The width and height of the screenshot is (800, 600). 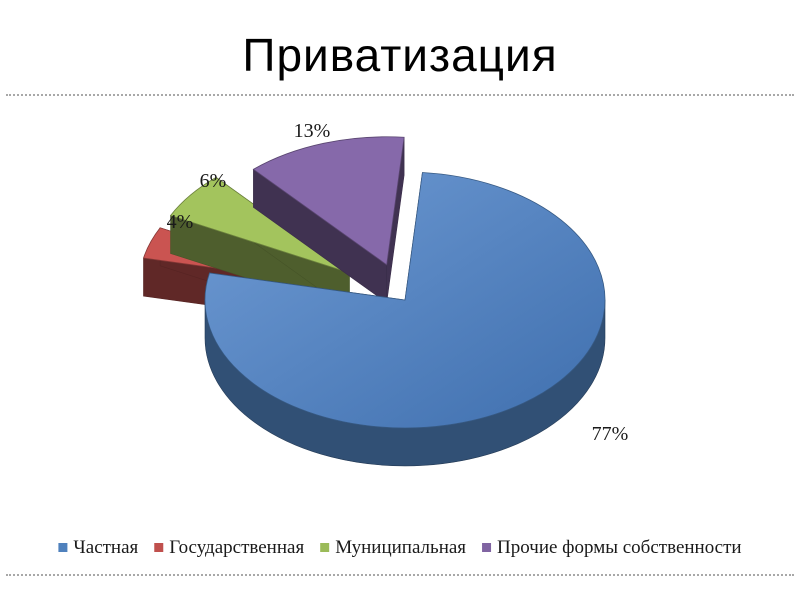 I want to click on legend-item-2: Государственная, so click(x=229, y=547).